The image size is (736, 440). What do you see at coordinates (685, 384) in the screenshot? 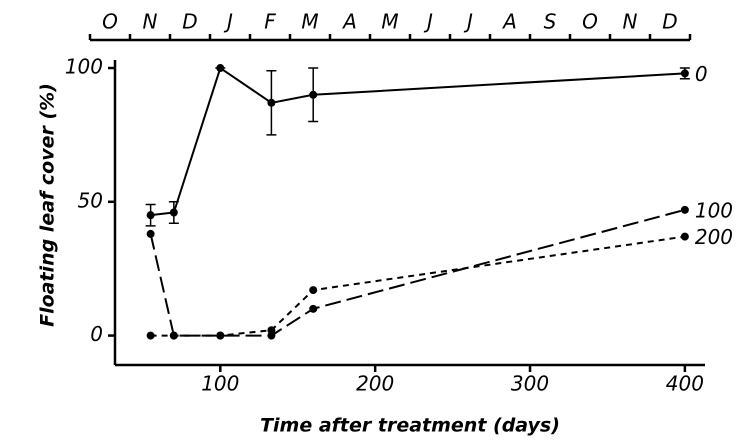
I see `x-tick-label: 400` at bounding box center [685, 384].